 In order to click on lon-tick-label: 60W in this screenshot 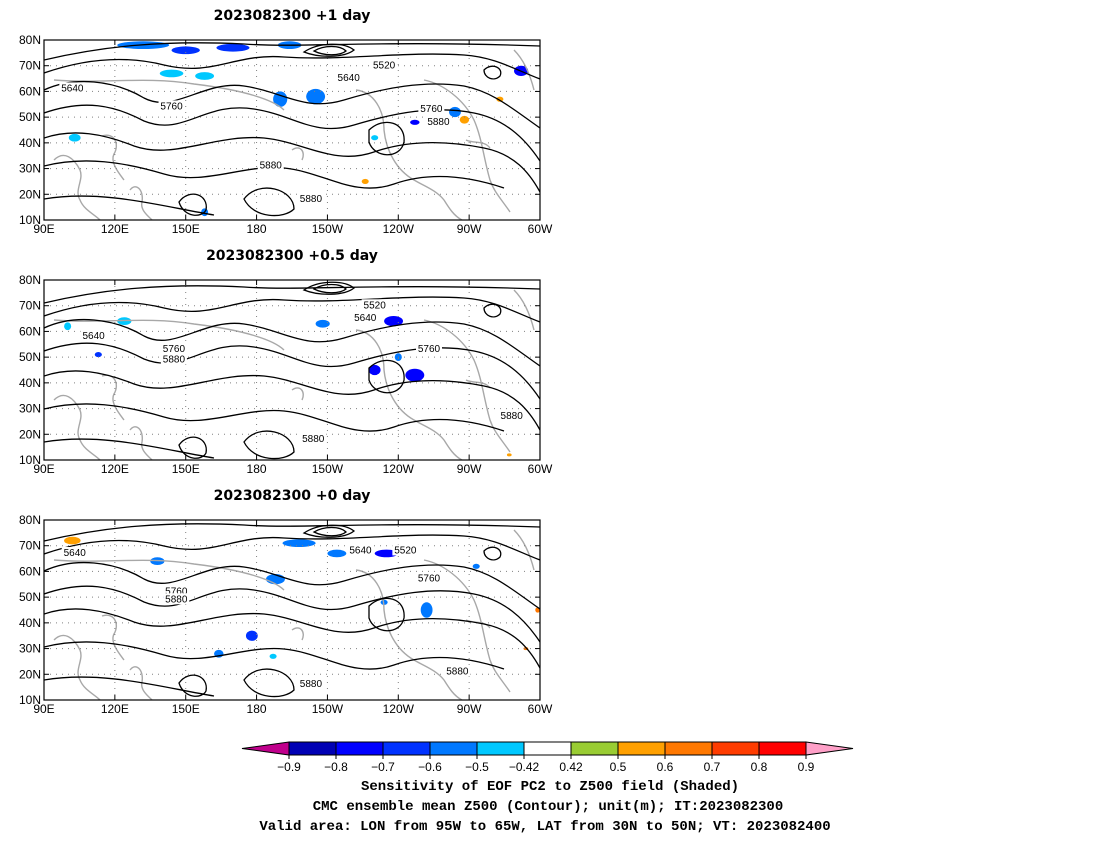, I will do `click(540, 709)`.